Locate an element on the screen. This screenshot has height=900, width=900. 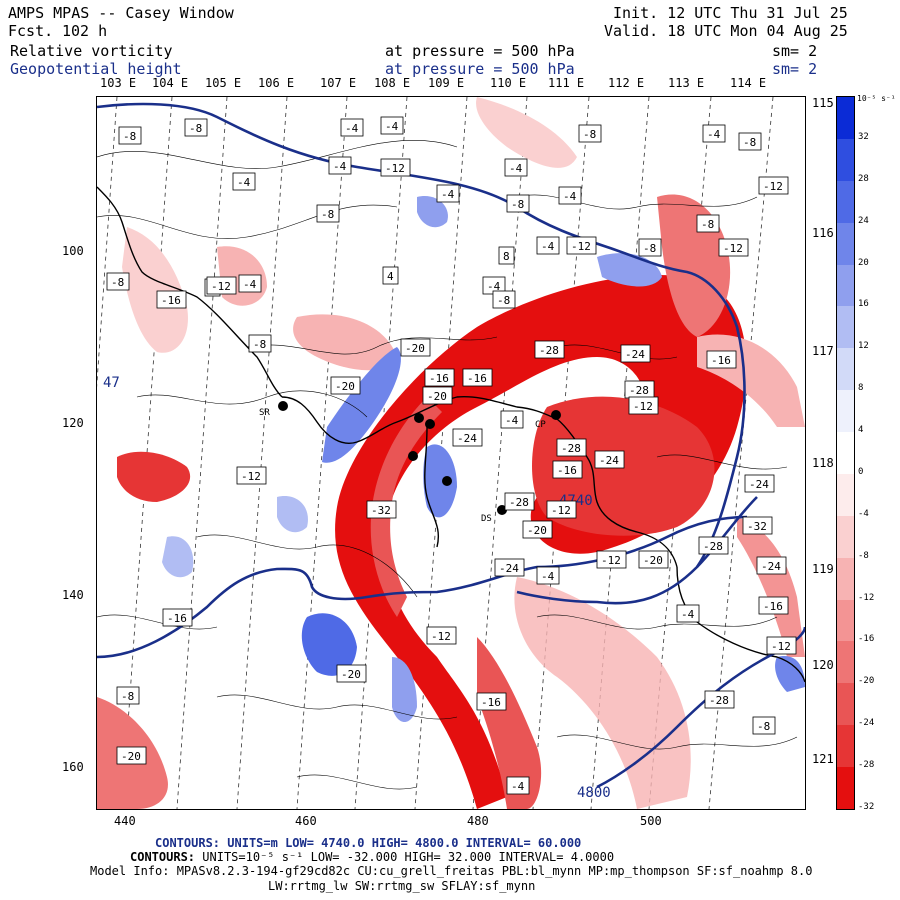
colorbar-tick-label: 4 is located at coordinates (861, 430).